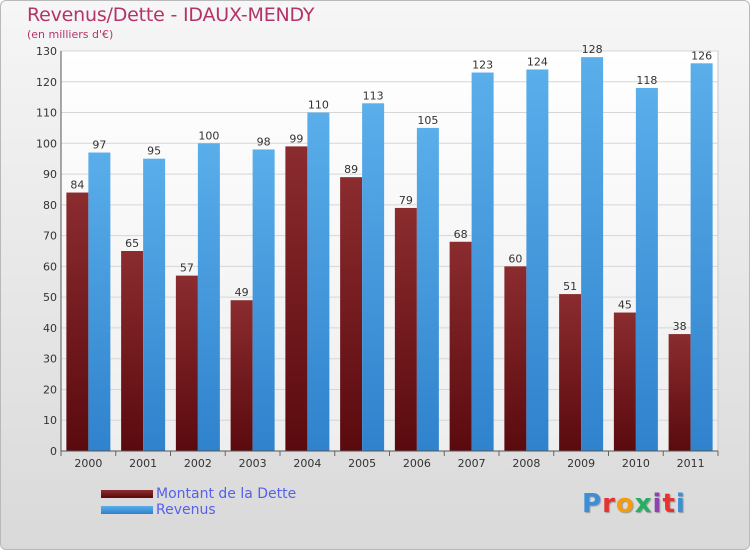 The width and height of the screenshot is (750, 550). What do you see at coordinates (680, 326) in the screenshot?
I see `data-label: 38` at bounding box center [680, 326].